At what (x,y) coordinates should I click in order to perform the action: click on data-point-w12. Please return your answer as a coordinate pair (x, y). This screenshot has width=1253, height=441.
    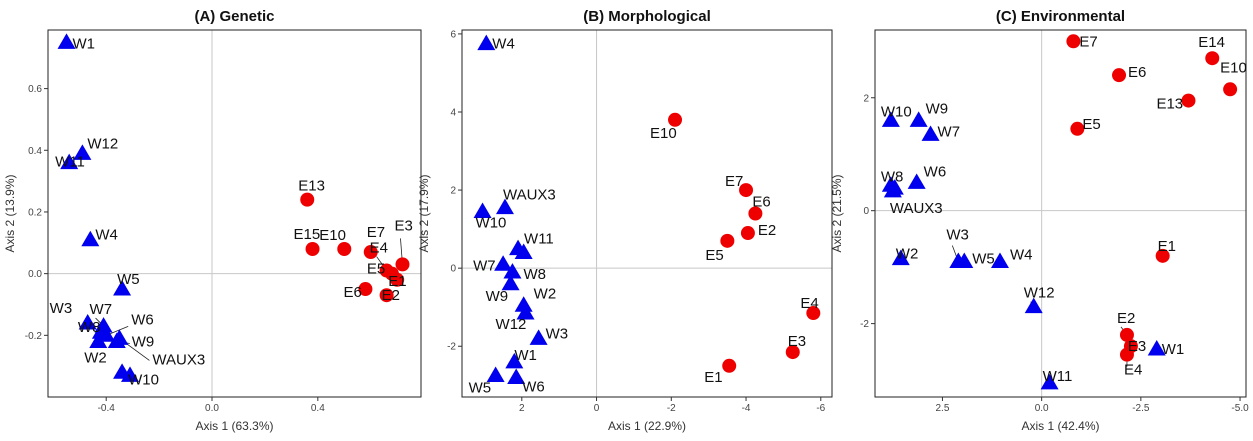
    Looking at the image, I should click on (82, 152).